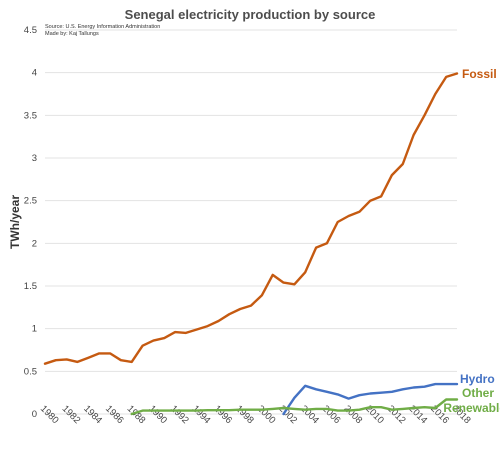 The height and width of the screenshot is (459, 500). Describe the element at coordinates (471, 241) in the screenshot. I see `series-labels: Fossil HydroOtherRenewables` at that location.